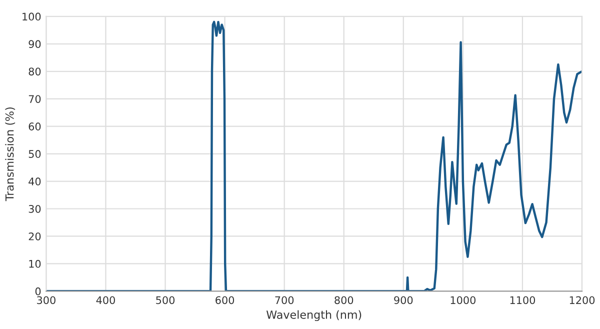 This screenshot has width=600, height=329. What do you see at coordinates (34, 208) in the screenshot?
I see `y-tick-label: 30` at bounding box center [34, 208].